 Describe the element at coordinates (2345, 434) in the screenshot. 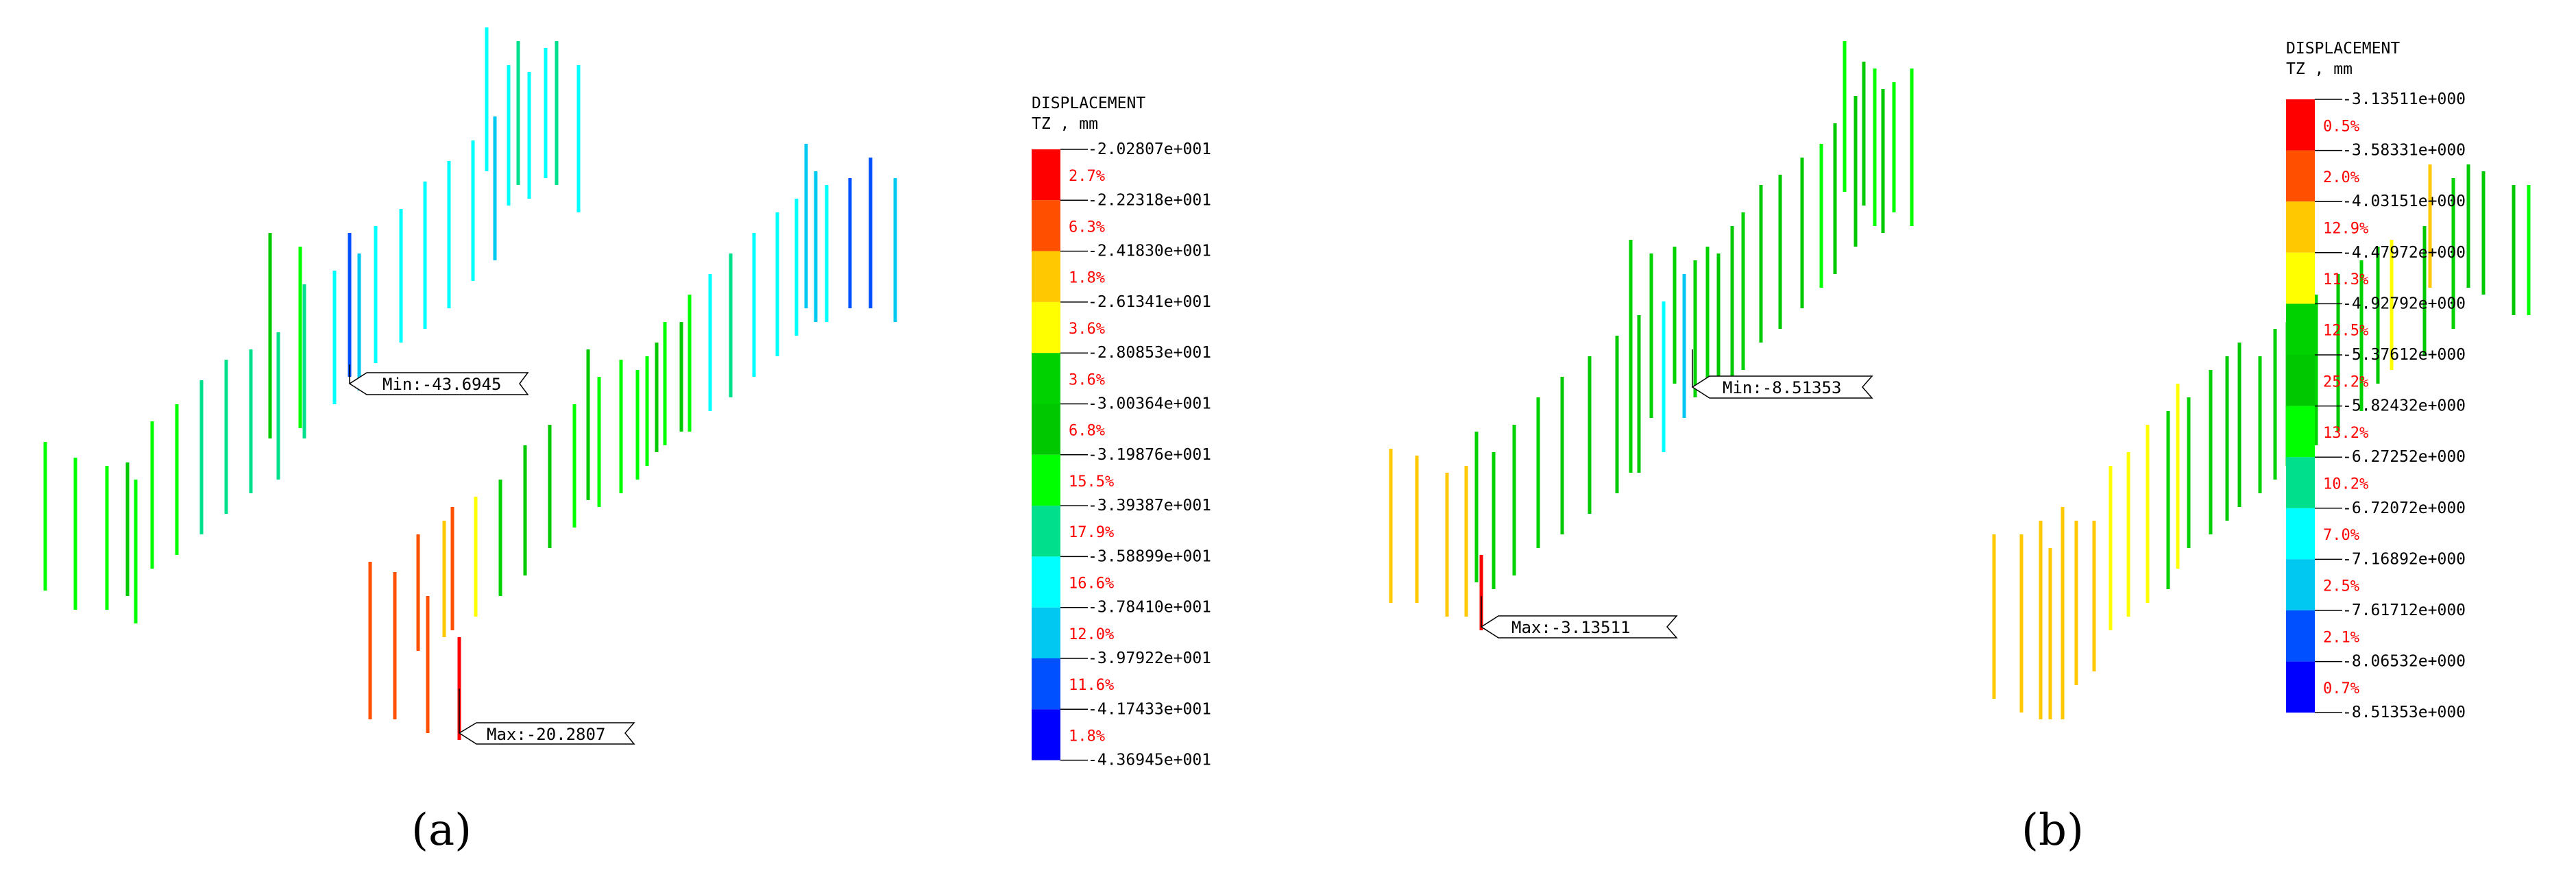

I see `legend-percent: 13.2%` at that location.